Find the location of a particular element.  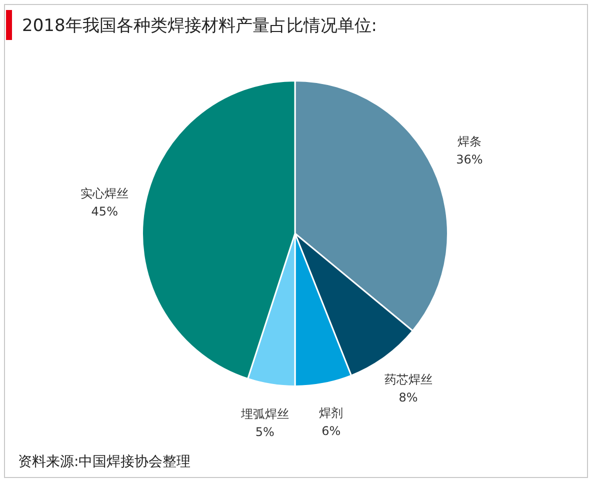

data-label: 6% is located at coordinates (331, 431).